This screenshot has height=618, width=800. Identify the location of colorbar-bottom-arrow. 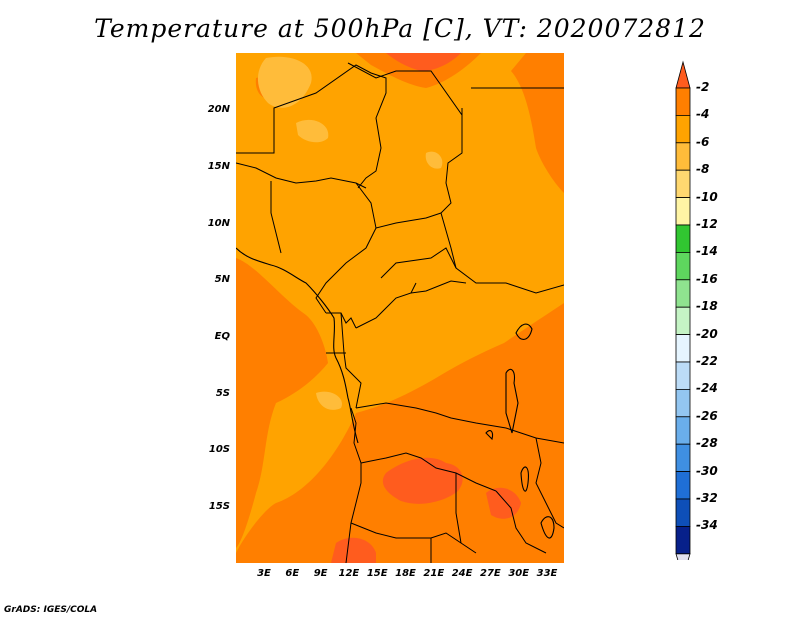
(683, 556).